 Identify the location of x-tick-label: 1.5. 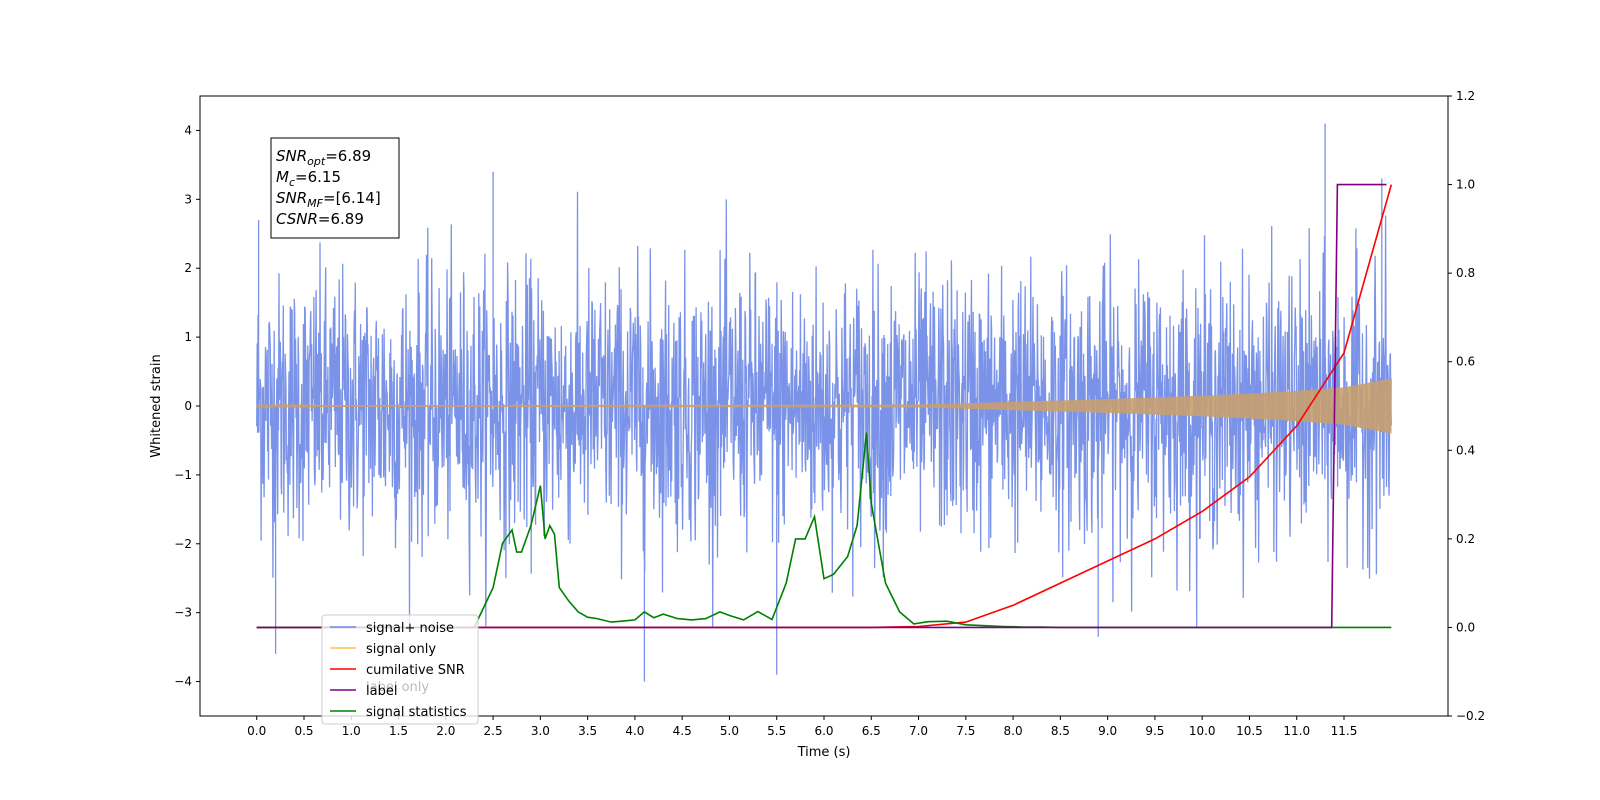
(398, 731).